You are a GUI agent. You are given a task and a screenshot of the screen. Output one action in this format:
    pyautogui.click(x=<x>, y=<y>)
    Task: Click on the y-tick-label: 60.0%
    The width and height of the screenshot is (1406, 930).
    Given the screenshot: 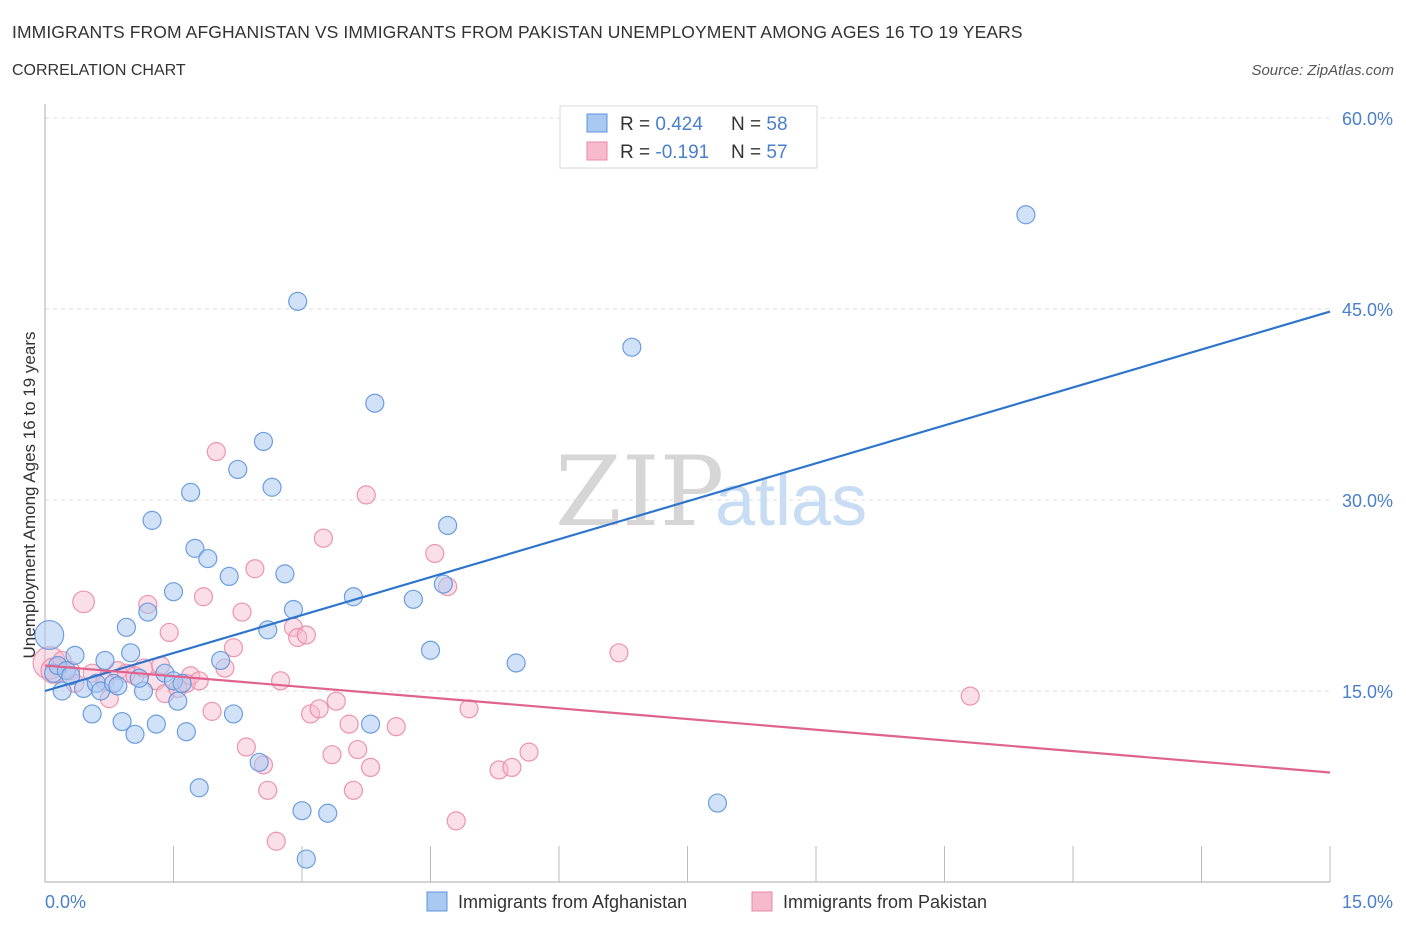 What is the action you would take?
    pyautogui.click(x=1367, y=119)
    